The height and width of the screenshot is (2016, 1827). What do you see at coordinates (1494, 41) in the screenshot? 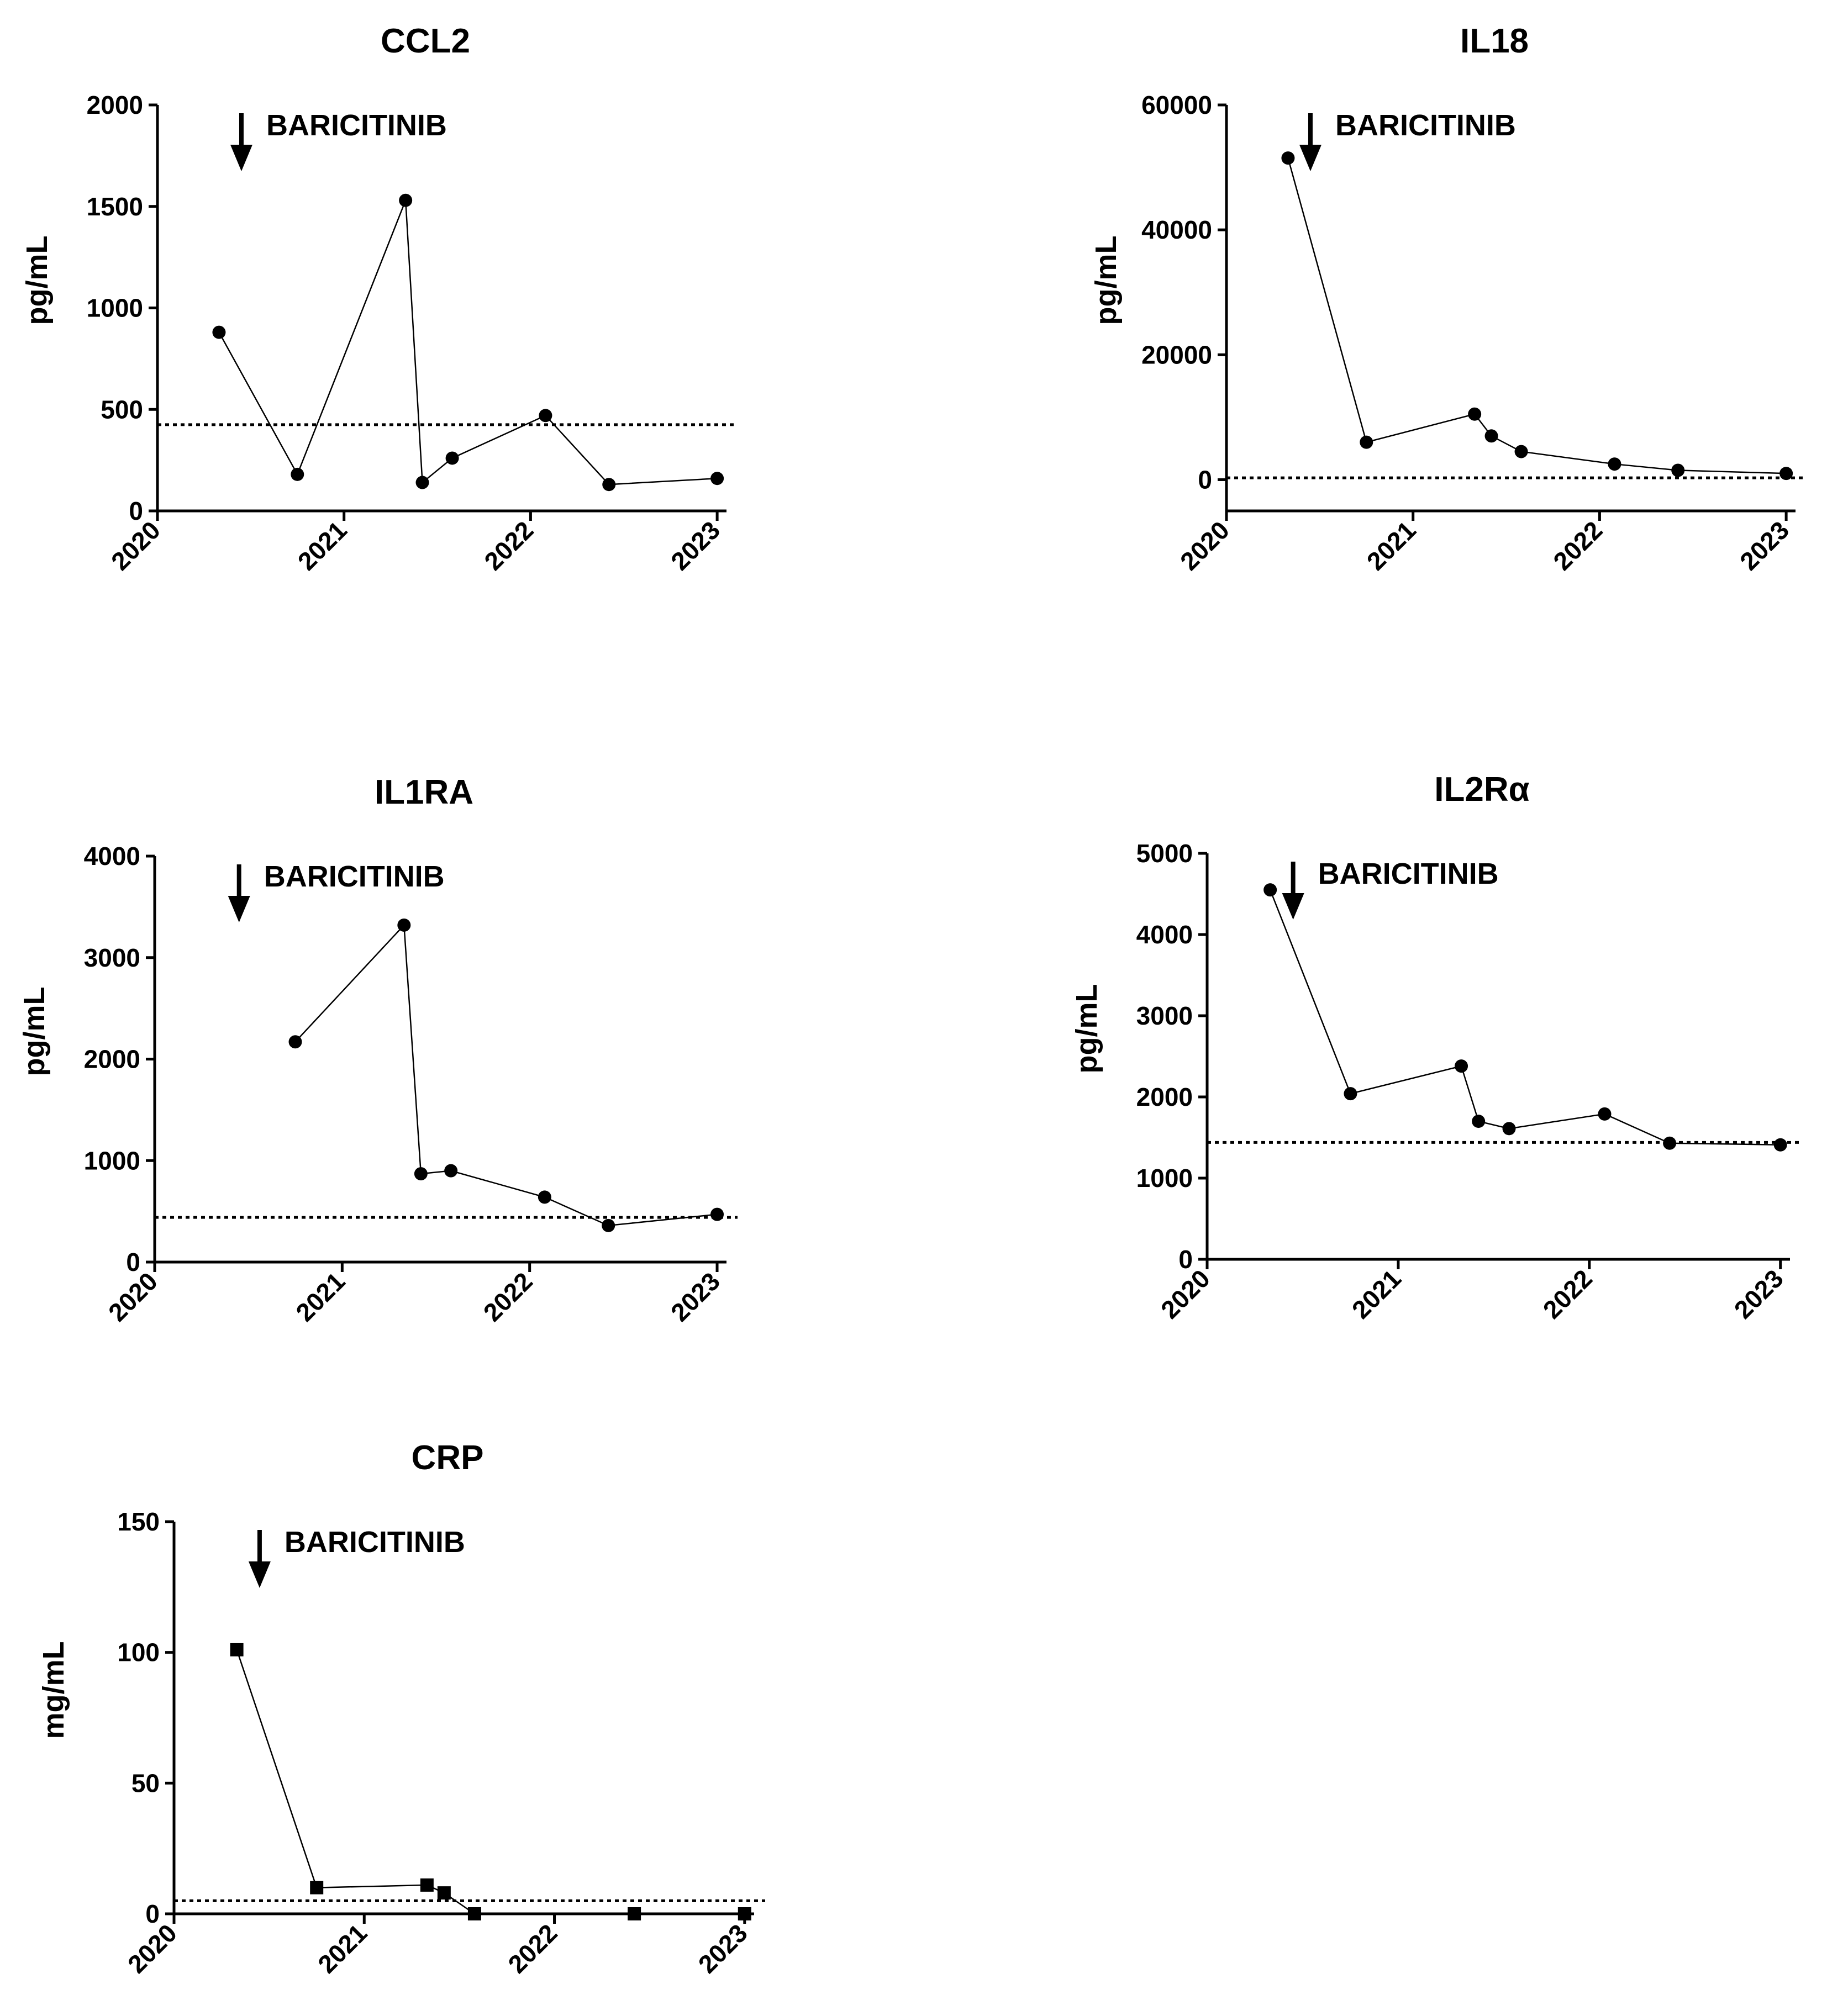
I see `chart-title: IL18` at bounding box center [1494, 41].